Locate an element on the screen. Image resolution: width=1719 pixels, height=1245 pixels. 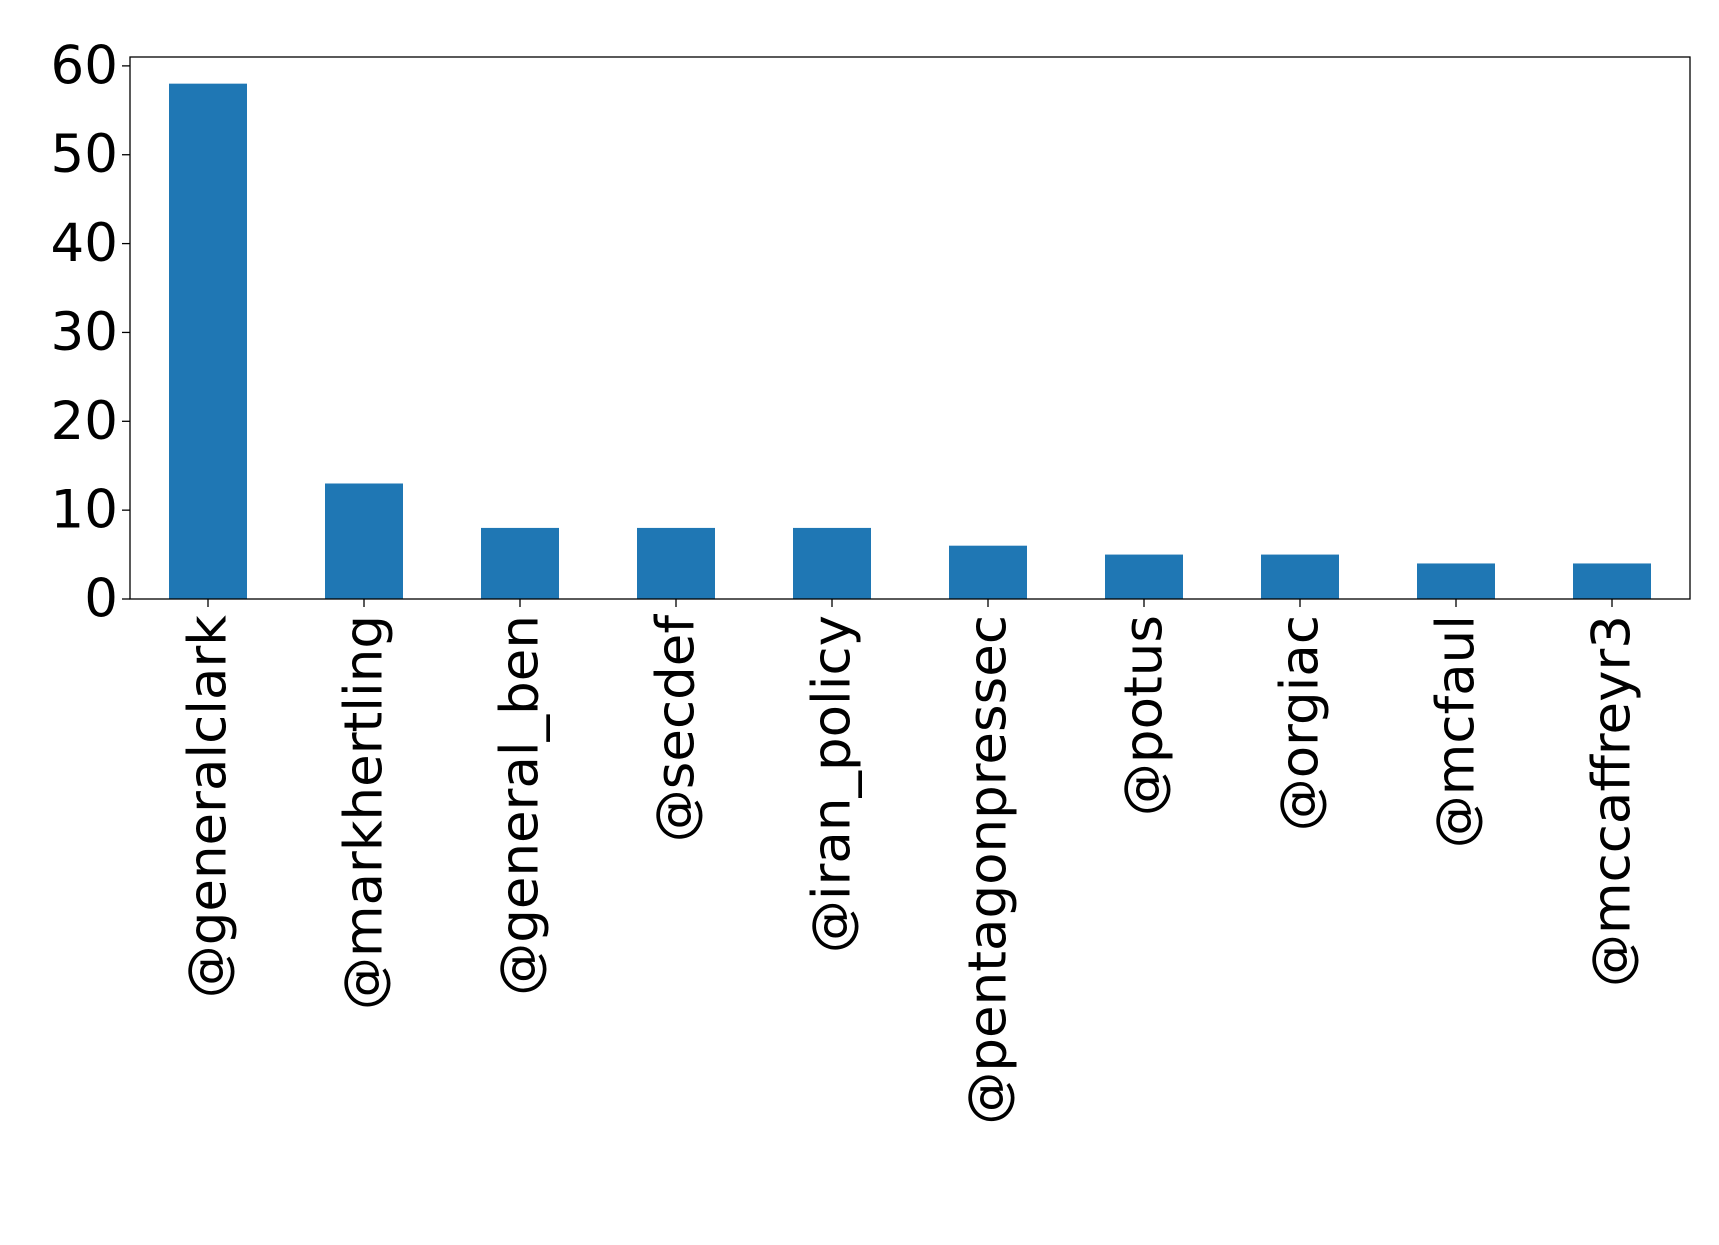
x-tick-label: @markhertling is located at coordinates (364, 812).